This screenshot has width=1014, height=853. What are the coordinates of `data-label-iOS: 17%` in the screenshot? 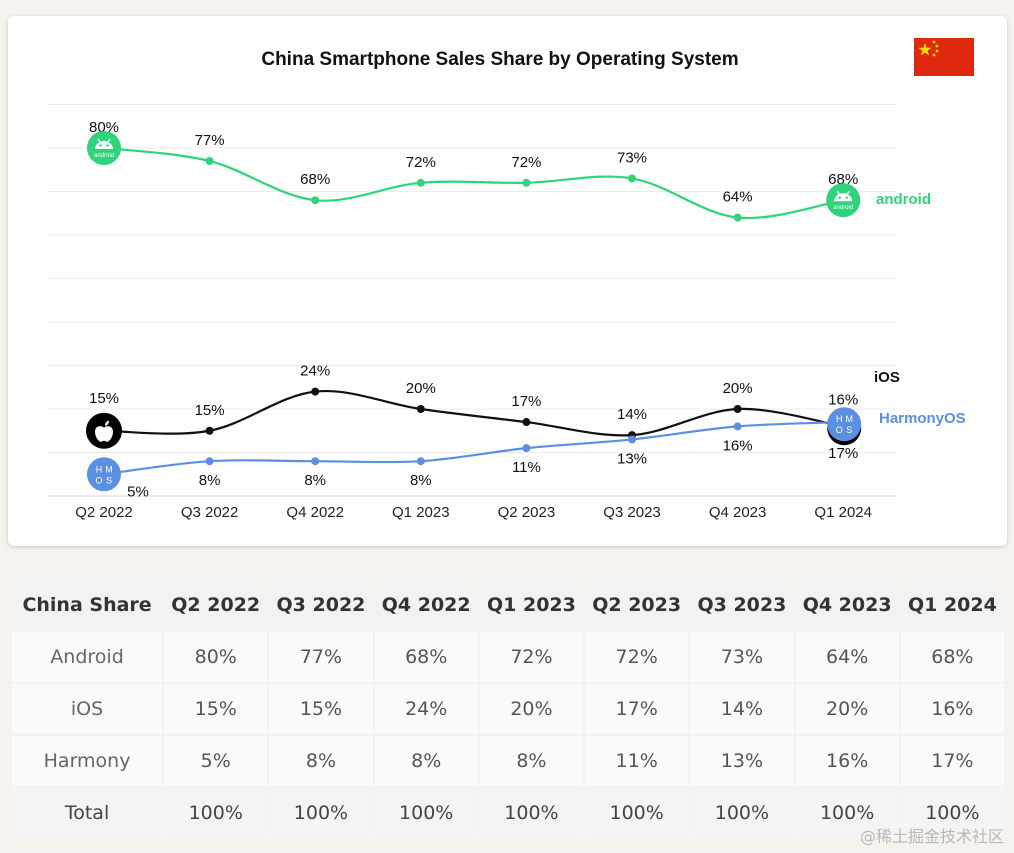 It's located at (526, 401).